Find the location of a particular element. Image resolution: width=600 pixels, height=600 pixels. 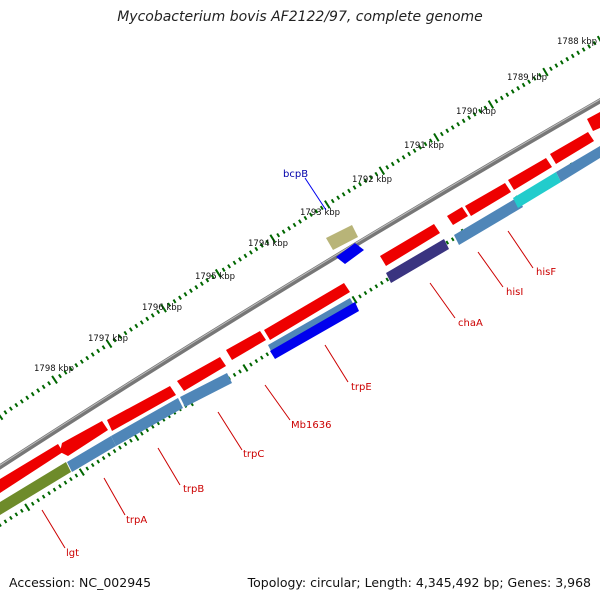

gene-trpE is located at coordinates (314, 330).